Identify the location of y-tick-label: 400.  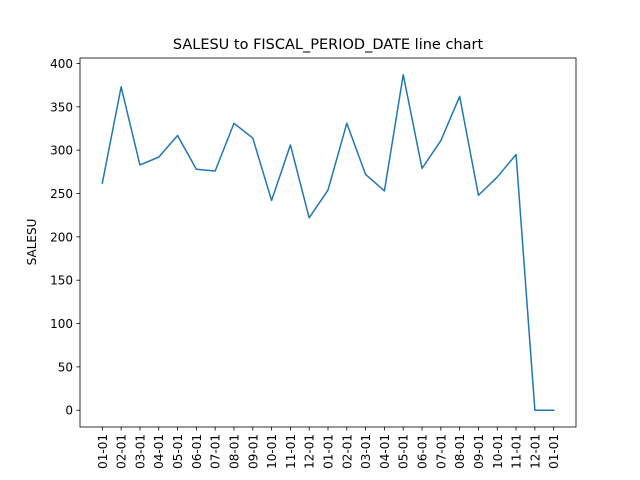
(61, 64).